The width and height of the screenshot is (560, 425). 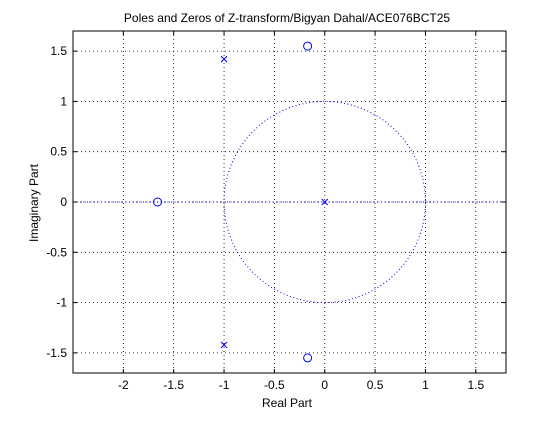 I want to click on y-tick-label: 1.5, so click(x=58, y=51).